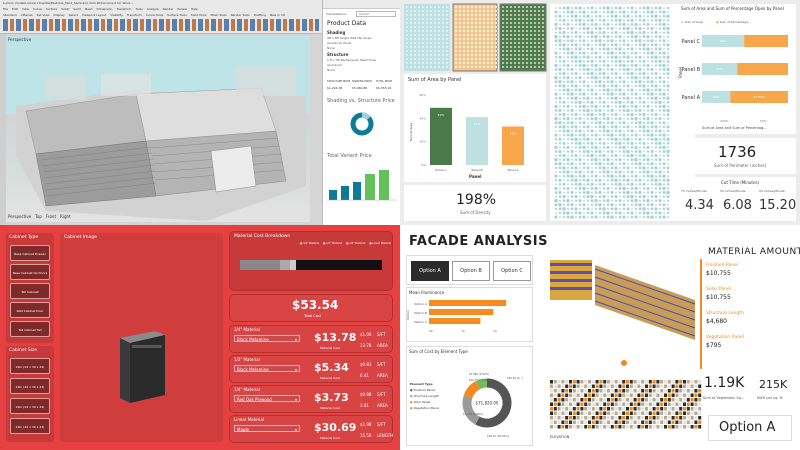  I want to click on perimeter-label: Sum of Perimeter (inches), so click(740, 165).